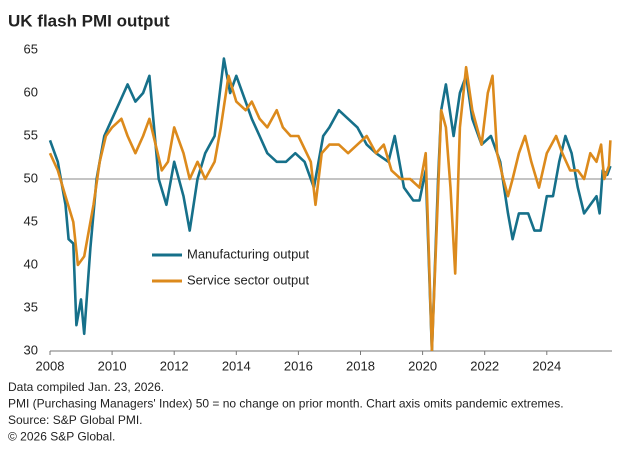 The width and height of the screenshot is (640, 472). What do you see at coordinates (61, 437) in the screenshot?
I see `footnote: © 2026 S&P Global.` at bounding box center [61, 437].